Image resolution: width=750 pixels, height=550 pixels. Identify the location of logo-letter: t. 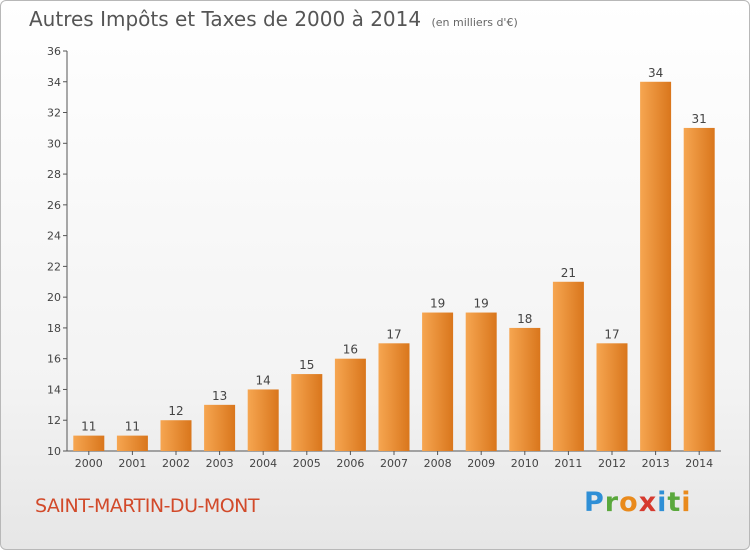
(674, 502).